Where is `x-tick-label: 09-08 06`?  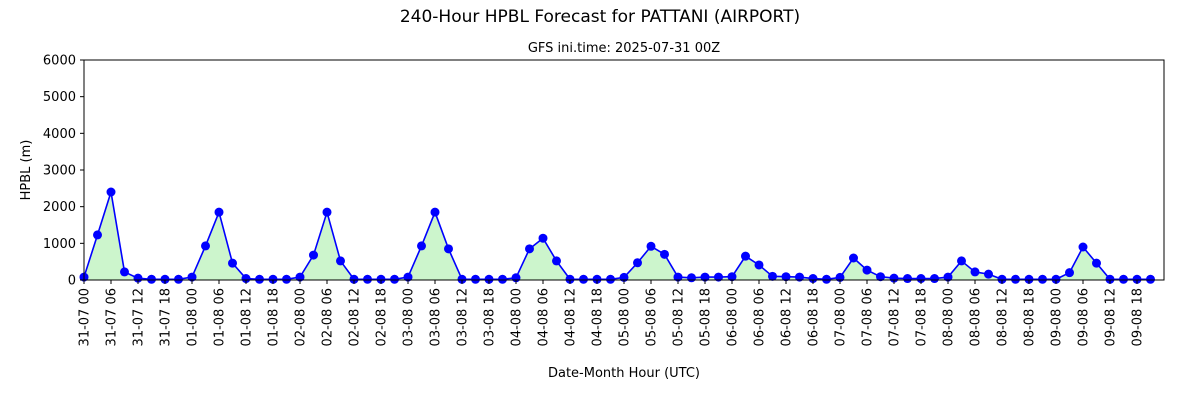 x-tick-label: 09-08 06 is located at coordinates (1084, 317).